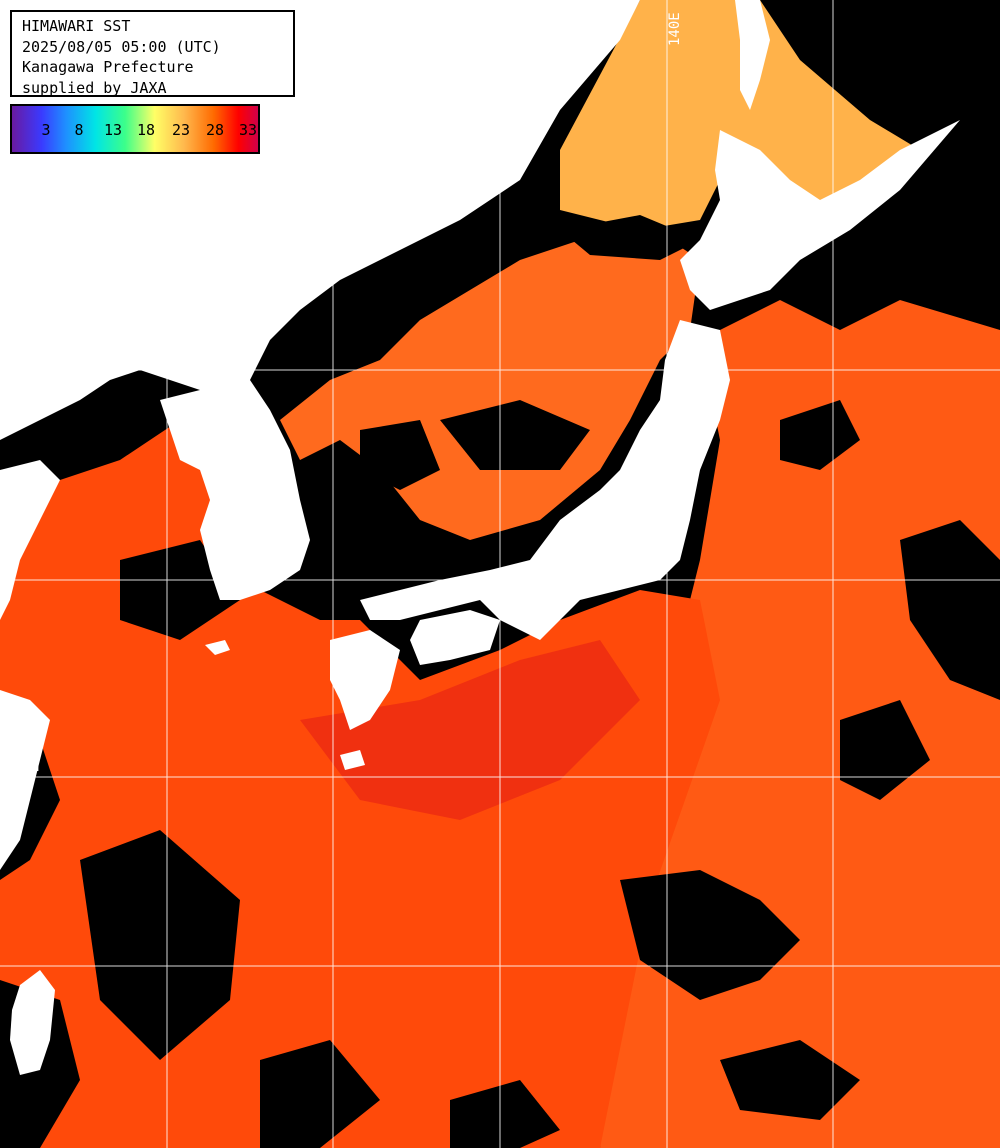  Describe the element at coordinates (79, 130) in the screenshot. I see `legend-tick: 8` at that location.